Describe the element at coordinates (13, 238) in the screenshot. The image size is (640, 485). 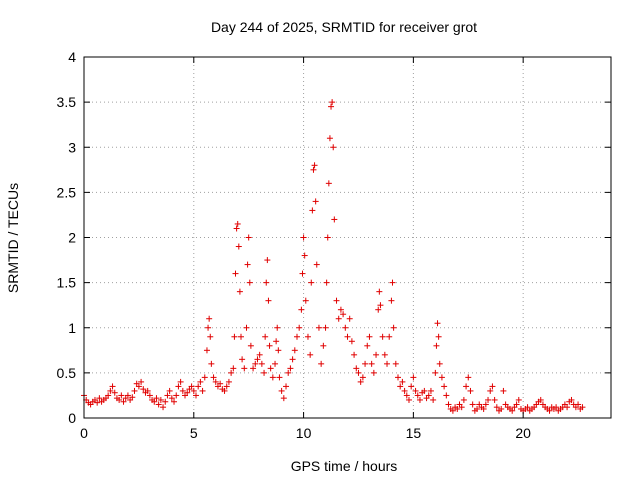
I see `y-axis-label: SRMTID / TECUs` at that location.